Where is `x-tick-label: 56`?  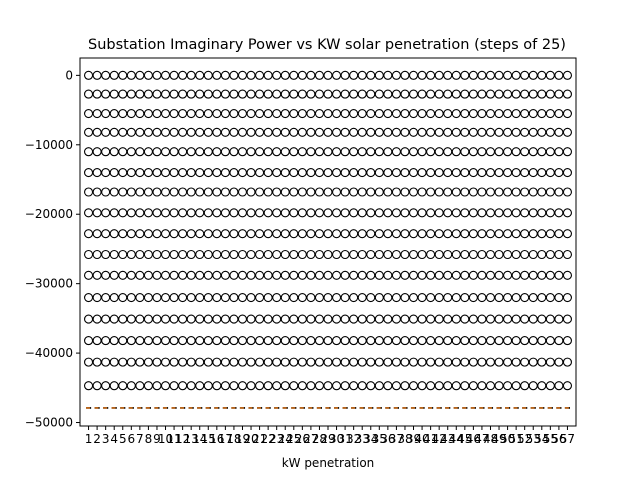 x-tick-label: 56 is located at coordinates (558, 439).